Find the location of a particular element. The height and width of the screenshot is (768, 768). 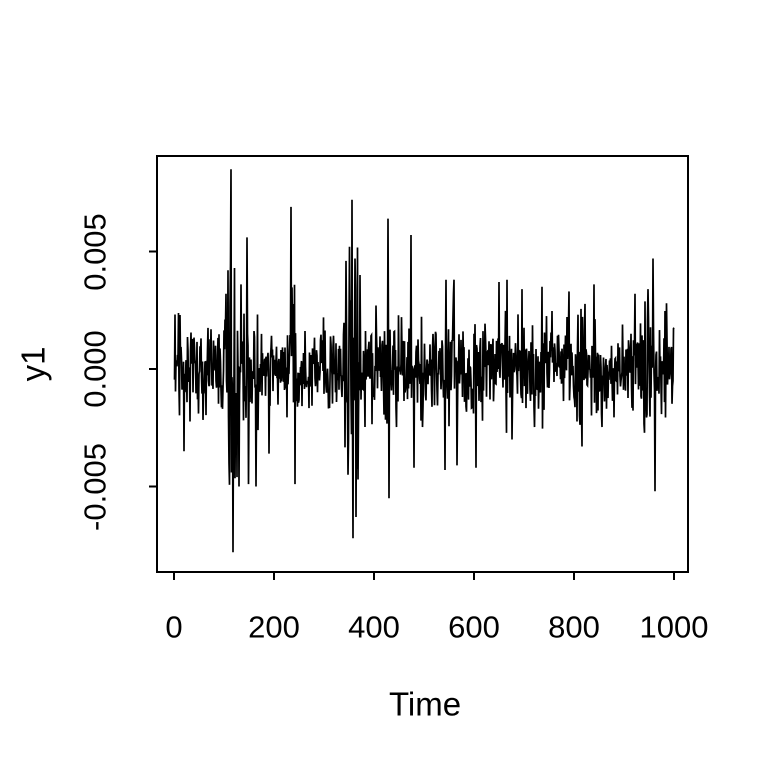

x-tick-label: 400 is located at coordinates (374, 627).